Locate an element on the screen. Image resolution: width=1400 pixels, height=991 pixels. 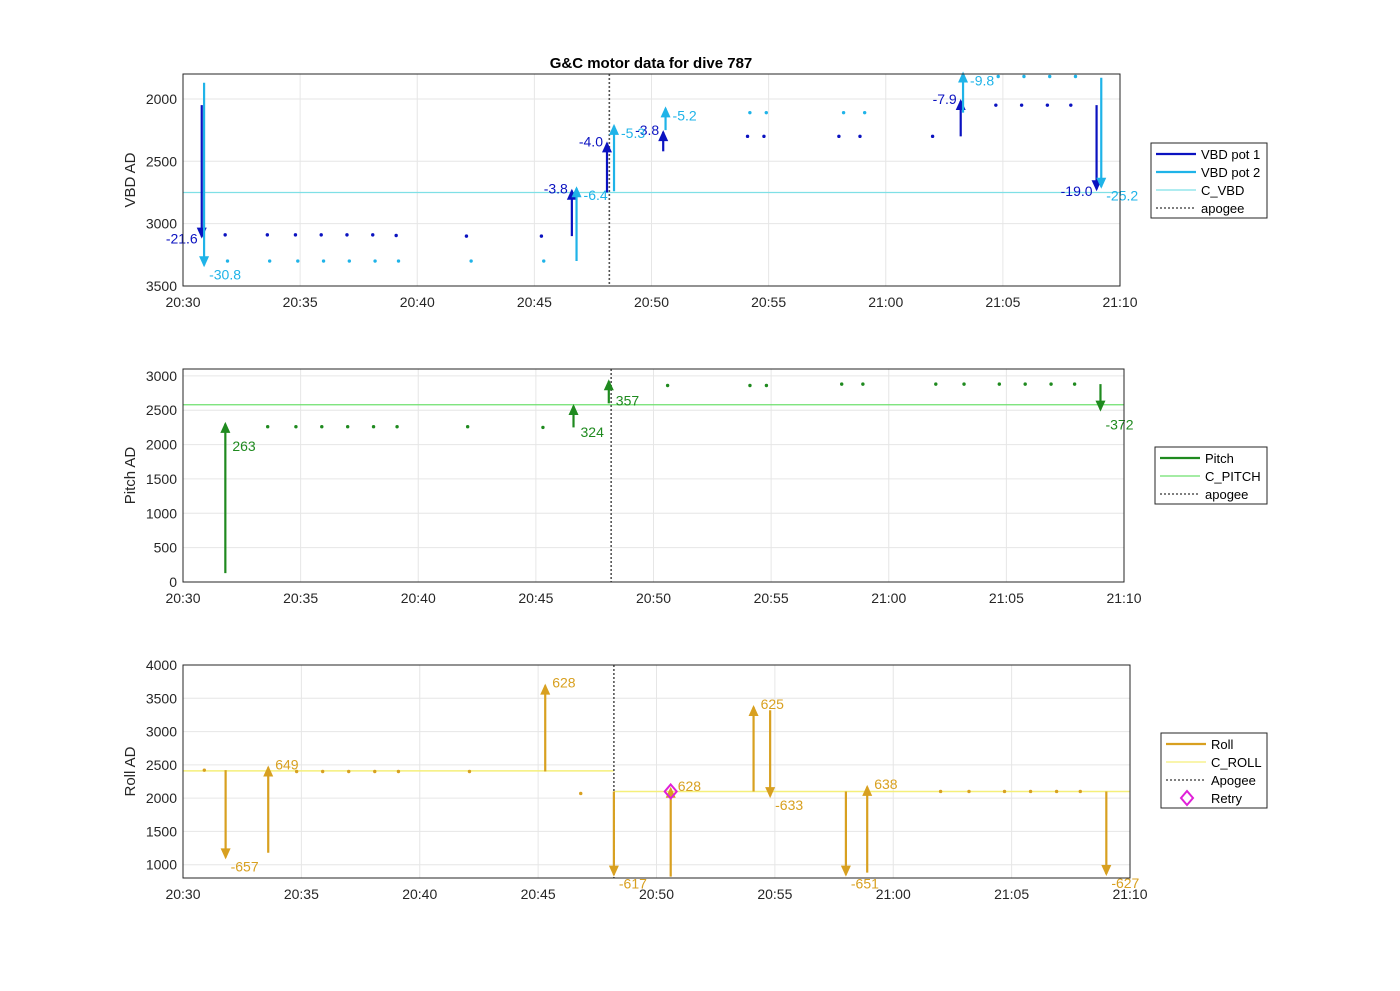
roll-ytick-label: 1500 is located at coordinates (161, 831).